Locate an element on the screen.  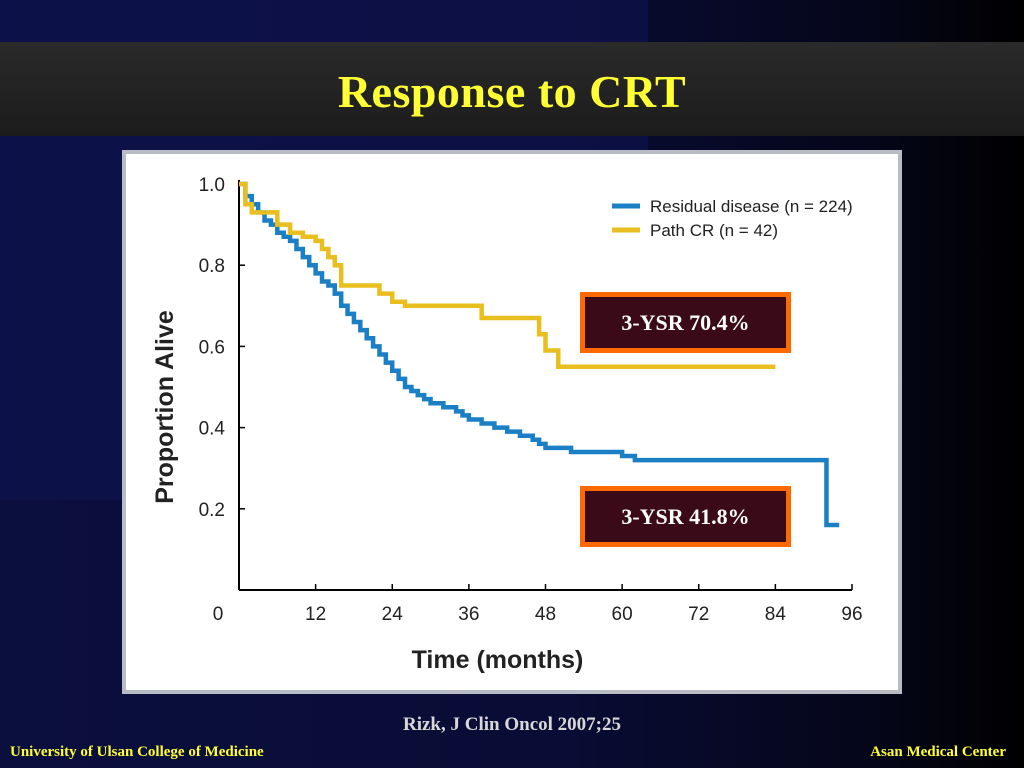
footer-institution: University of Ulsan College of Medicine is located at coordinates (137, 752).